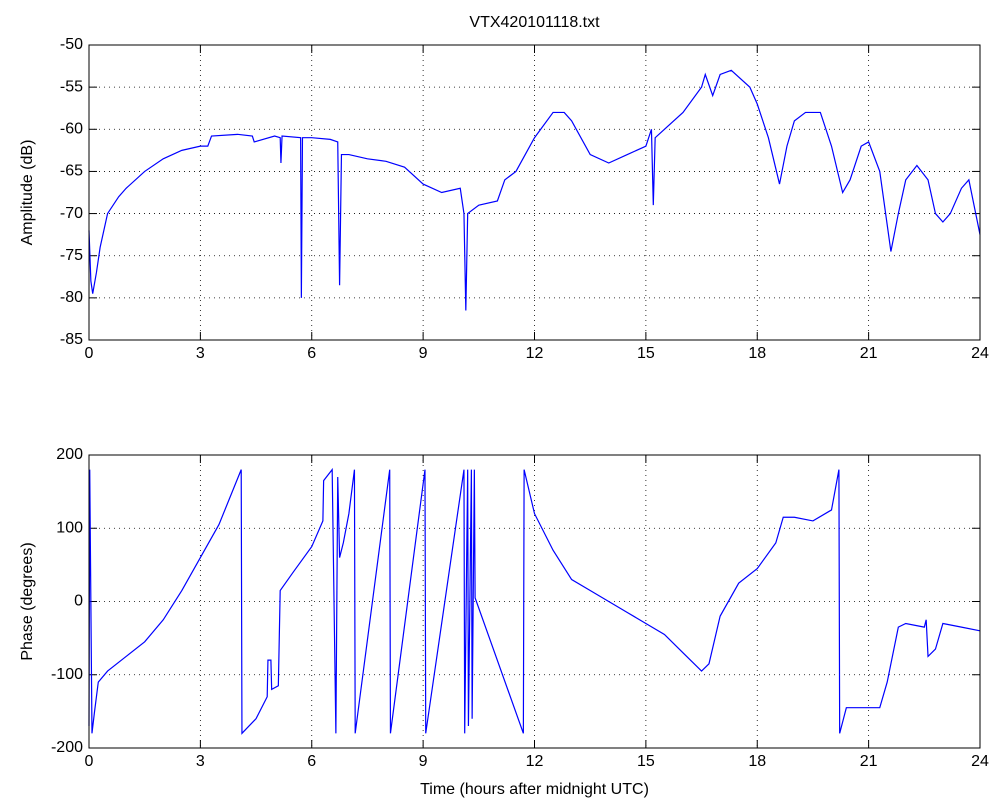 This screenshot has width=998, height=806. Describe the element at coordinates (67, 674) in the screenshot. I see `y-tick-label: -100` at that location.